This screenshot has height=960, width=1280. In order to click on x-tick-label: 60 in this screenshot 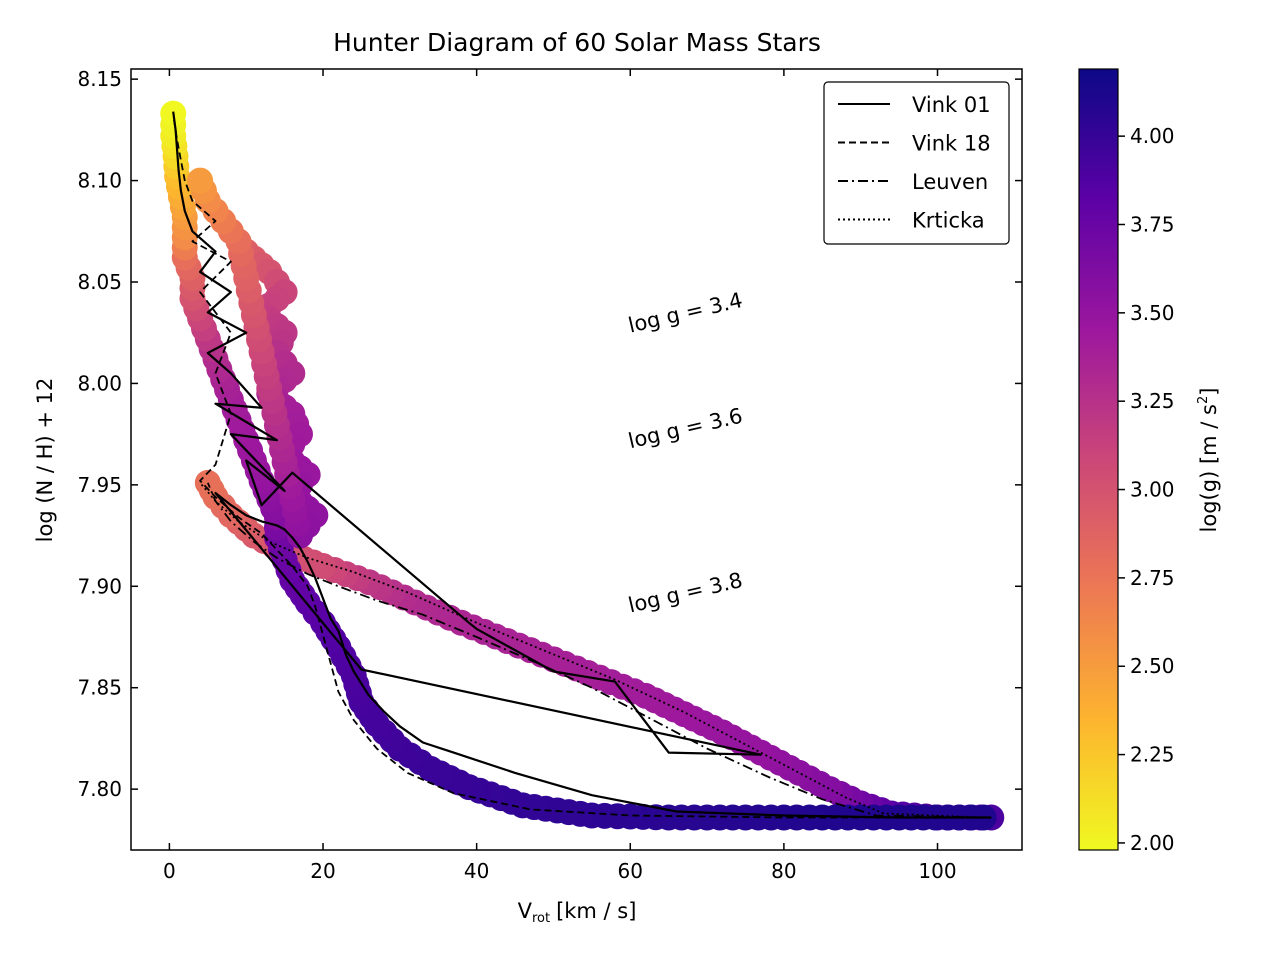, I will do `click(630, 871)`.